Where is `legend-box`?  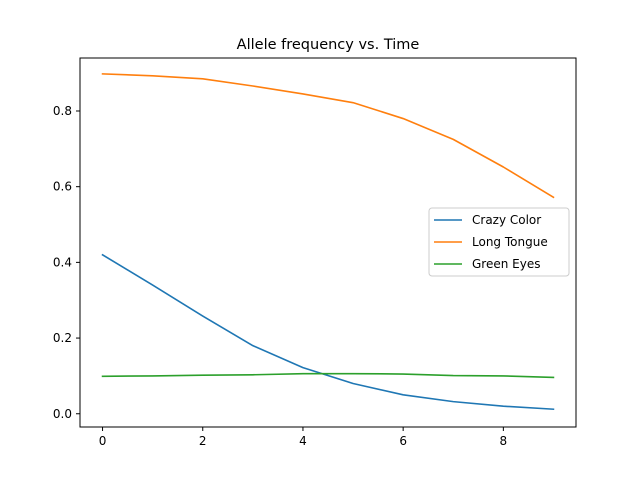
legend-box is located at coordinates (499, 242).